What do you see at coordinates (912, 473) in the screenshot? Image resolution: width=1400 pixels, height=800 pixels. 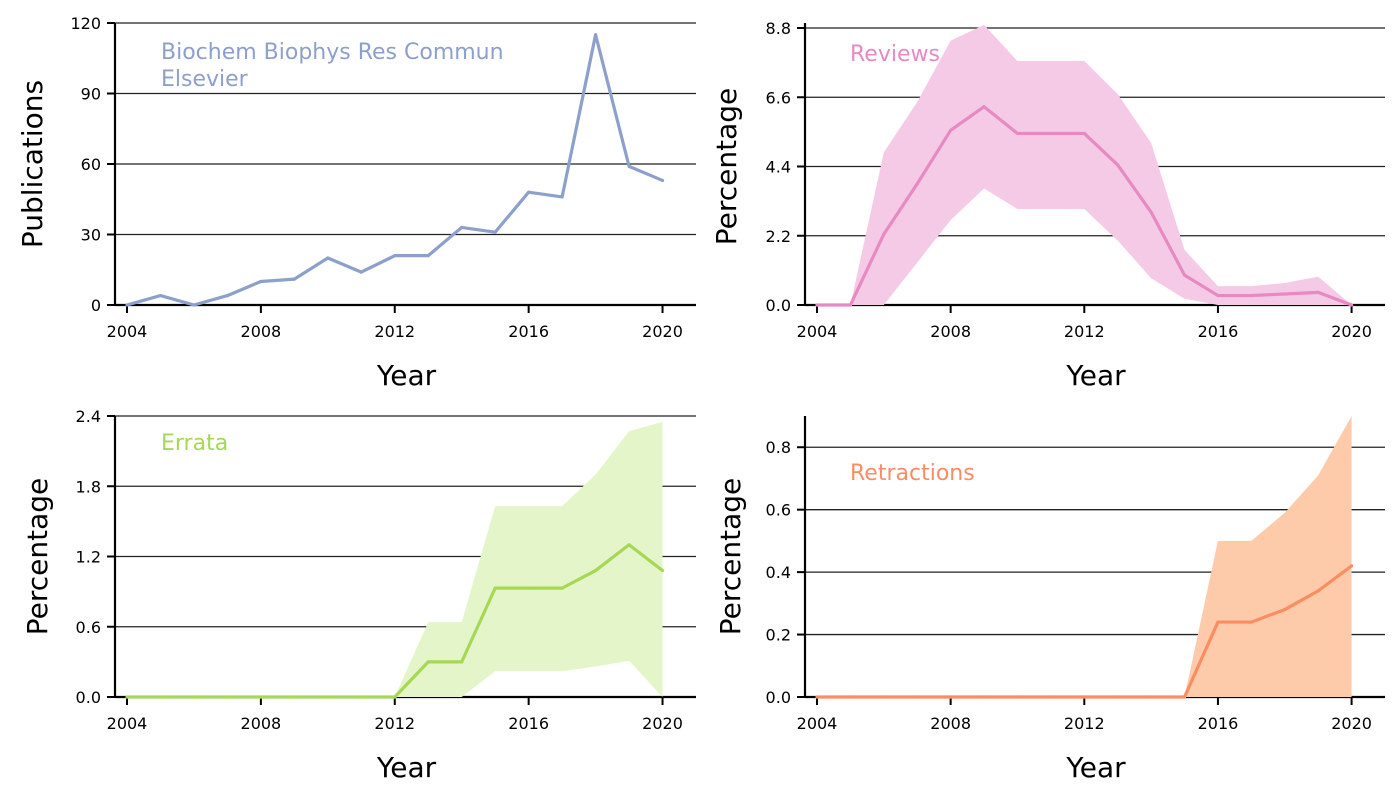 I see `annotation-label: Retractions` at bounding box center [912, 473].